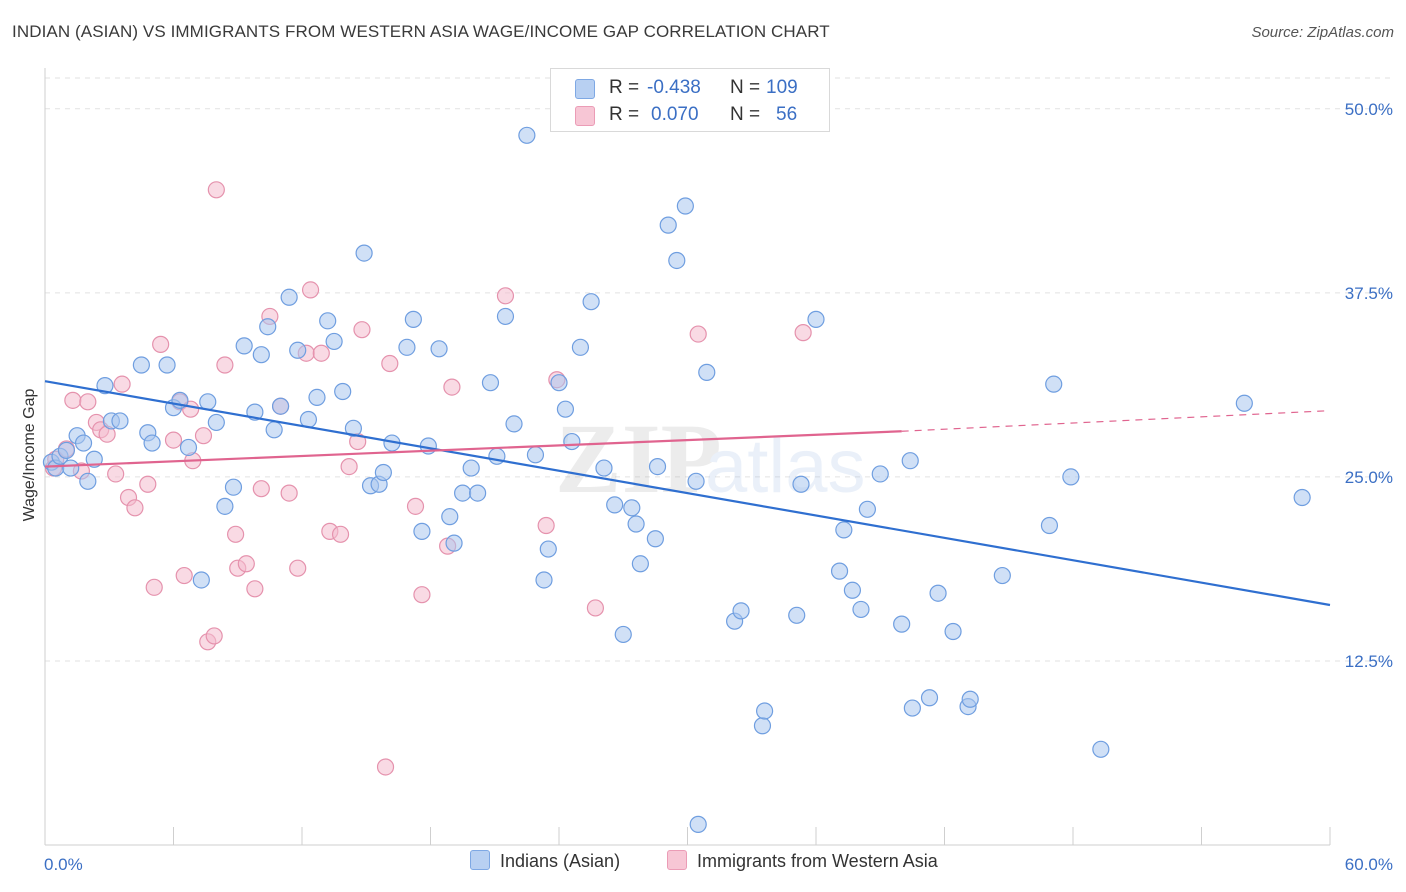  I want to click on legend-r-value: -0.438, so click(674, 87).